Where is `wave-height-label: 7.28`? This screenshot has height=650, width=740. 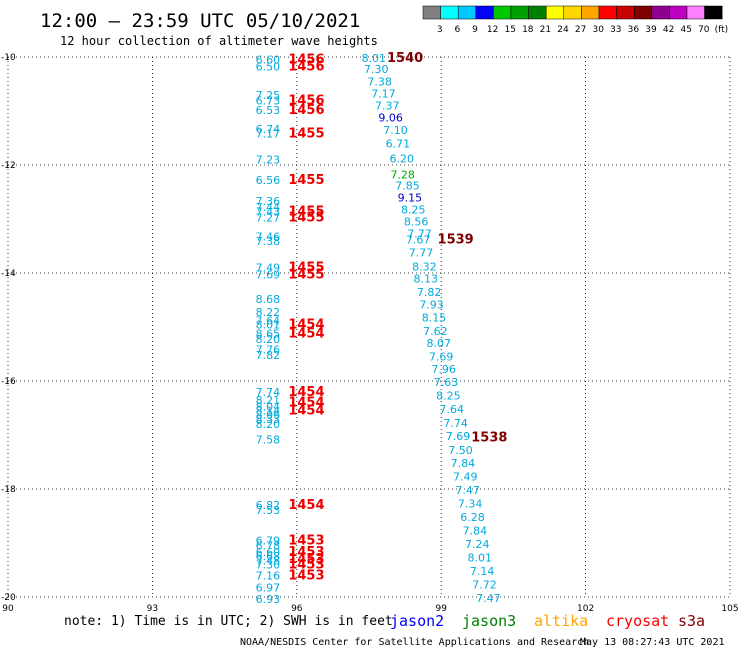
wave-height-label: 7.28 is located at coordinates (402, 175).